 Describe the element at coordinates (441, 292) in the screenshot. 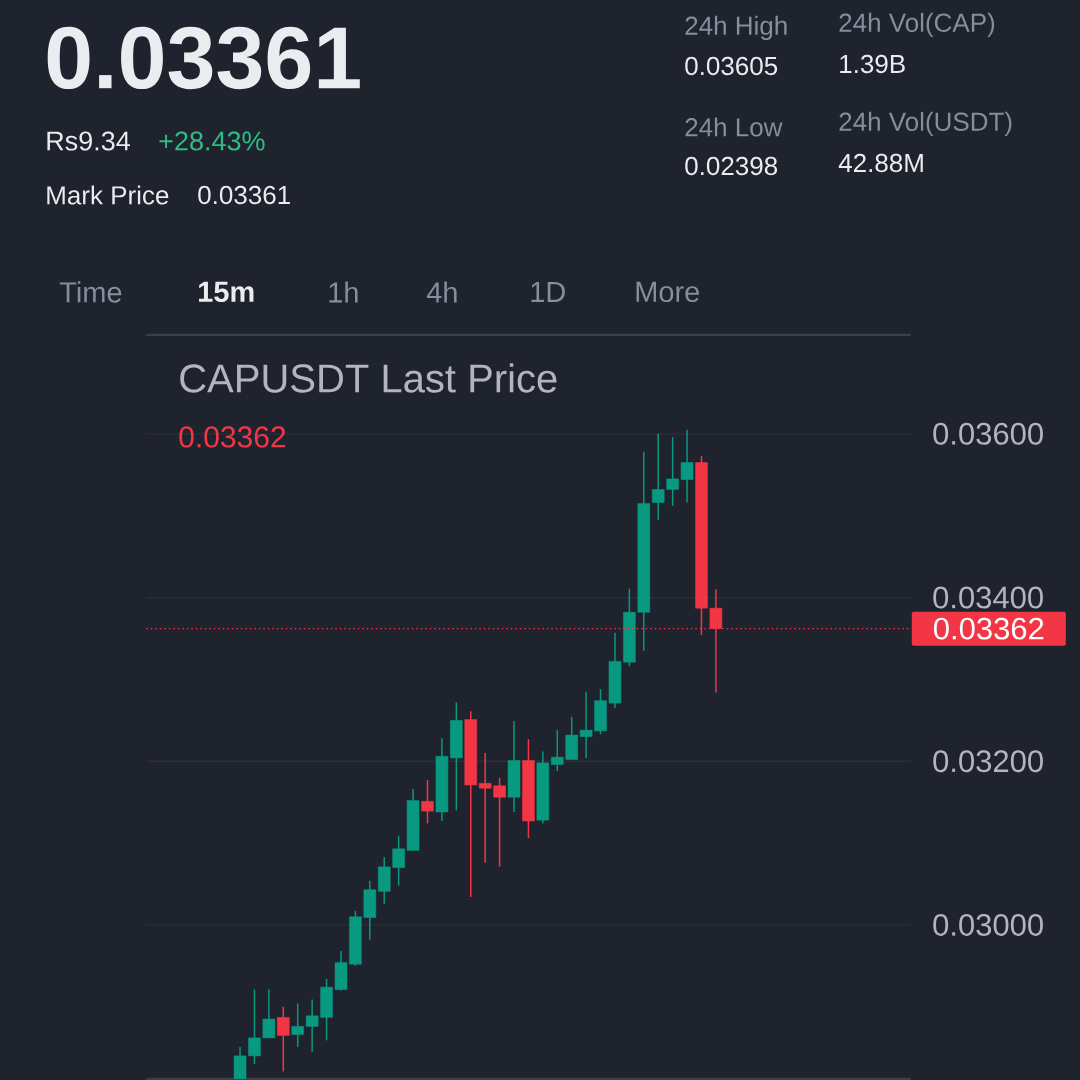

I see `text: 4h` at that location.